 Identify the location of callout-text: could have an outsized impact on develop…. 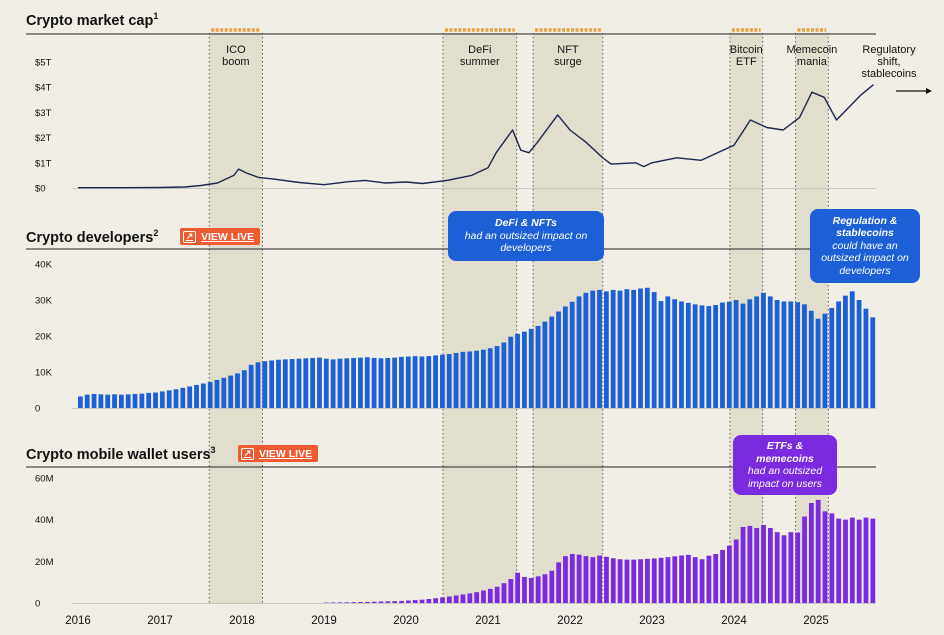
(865, 258).